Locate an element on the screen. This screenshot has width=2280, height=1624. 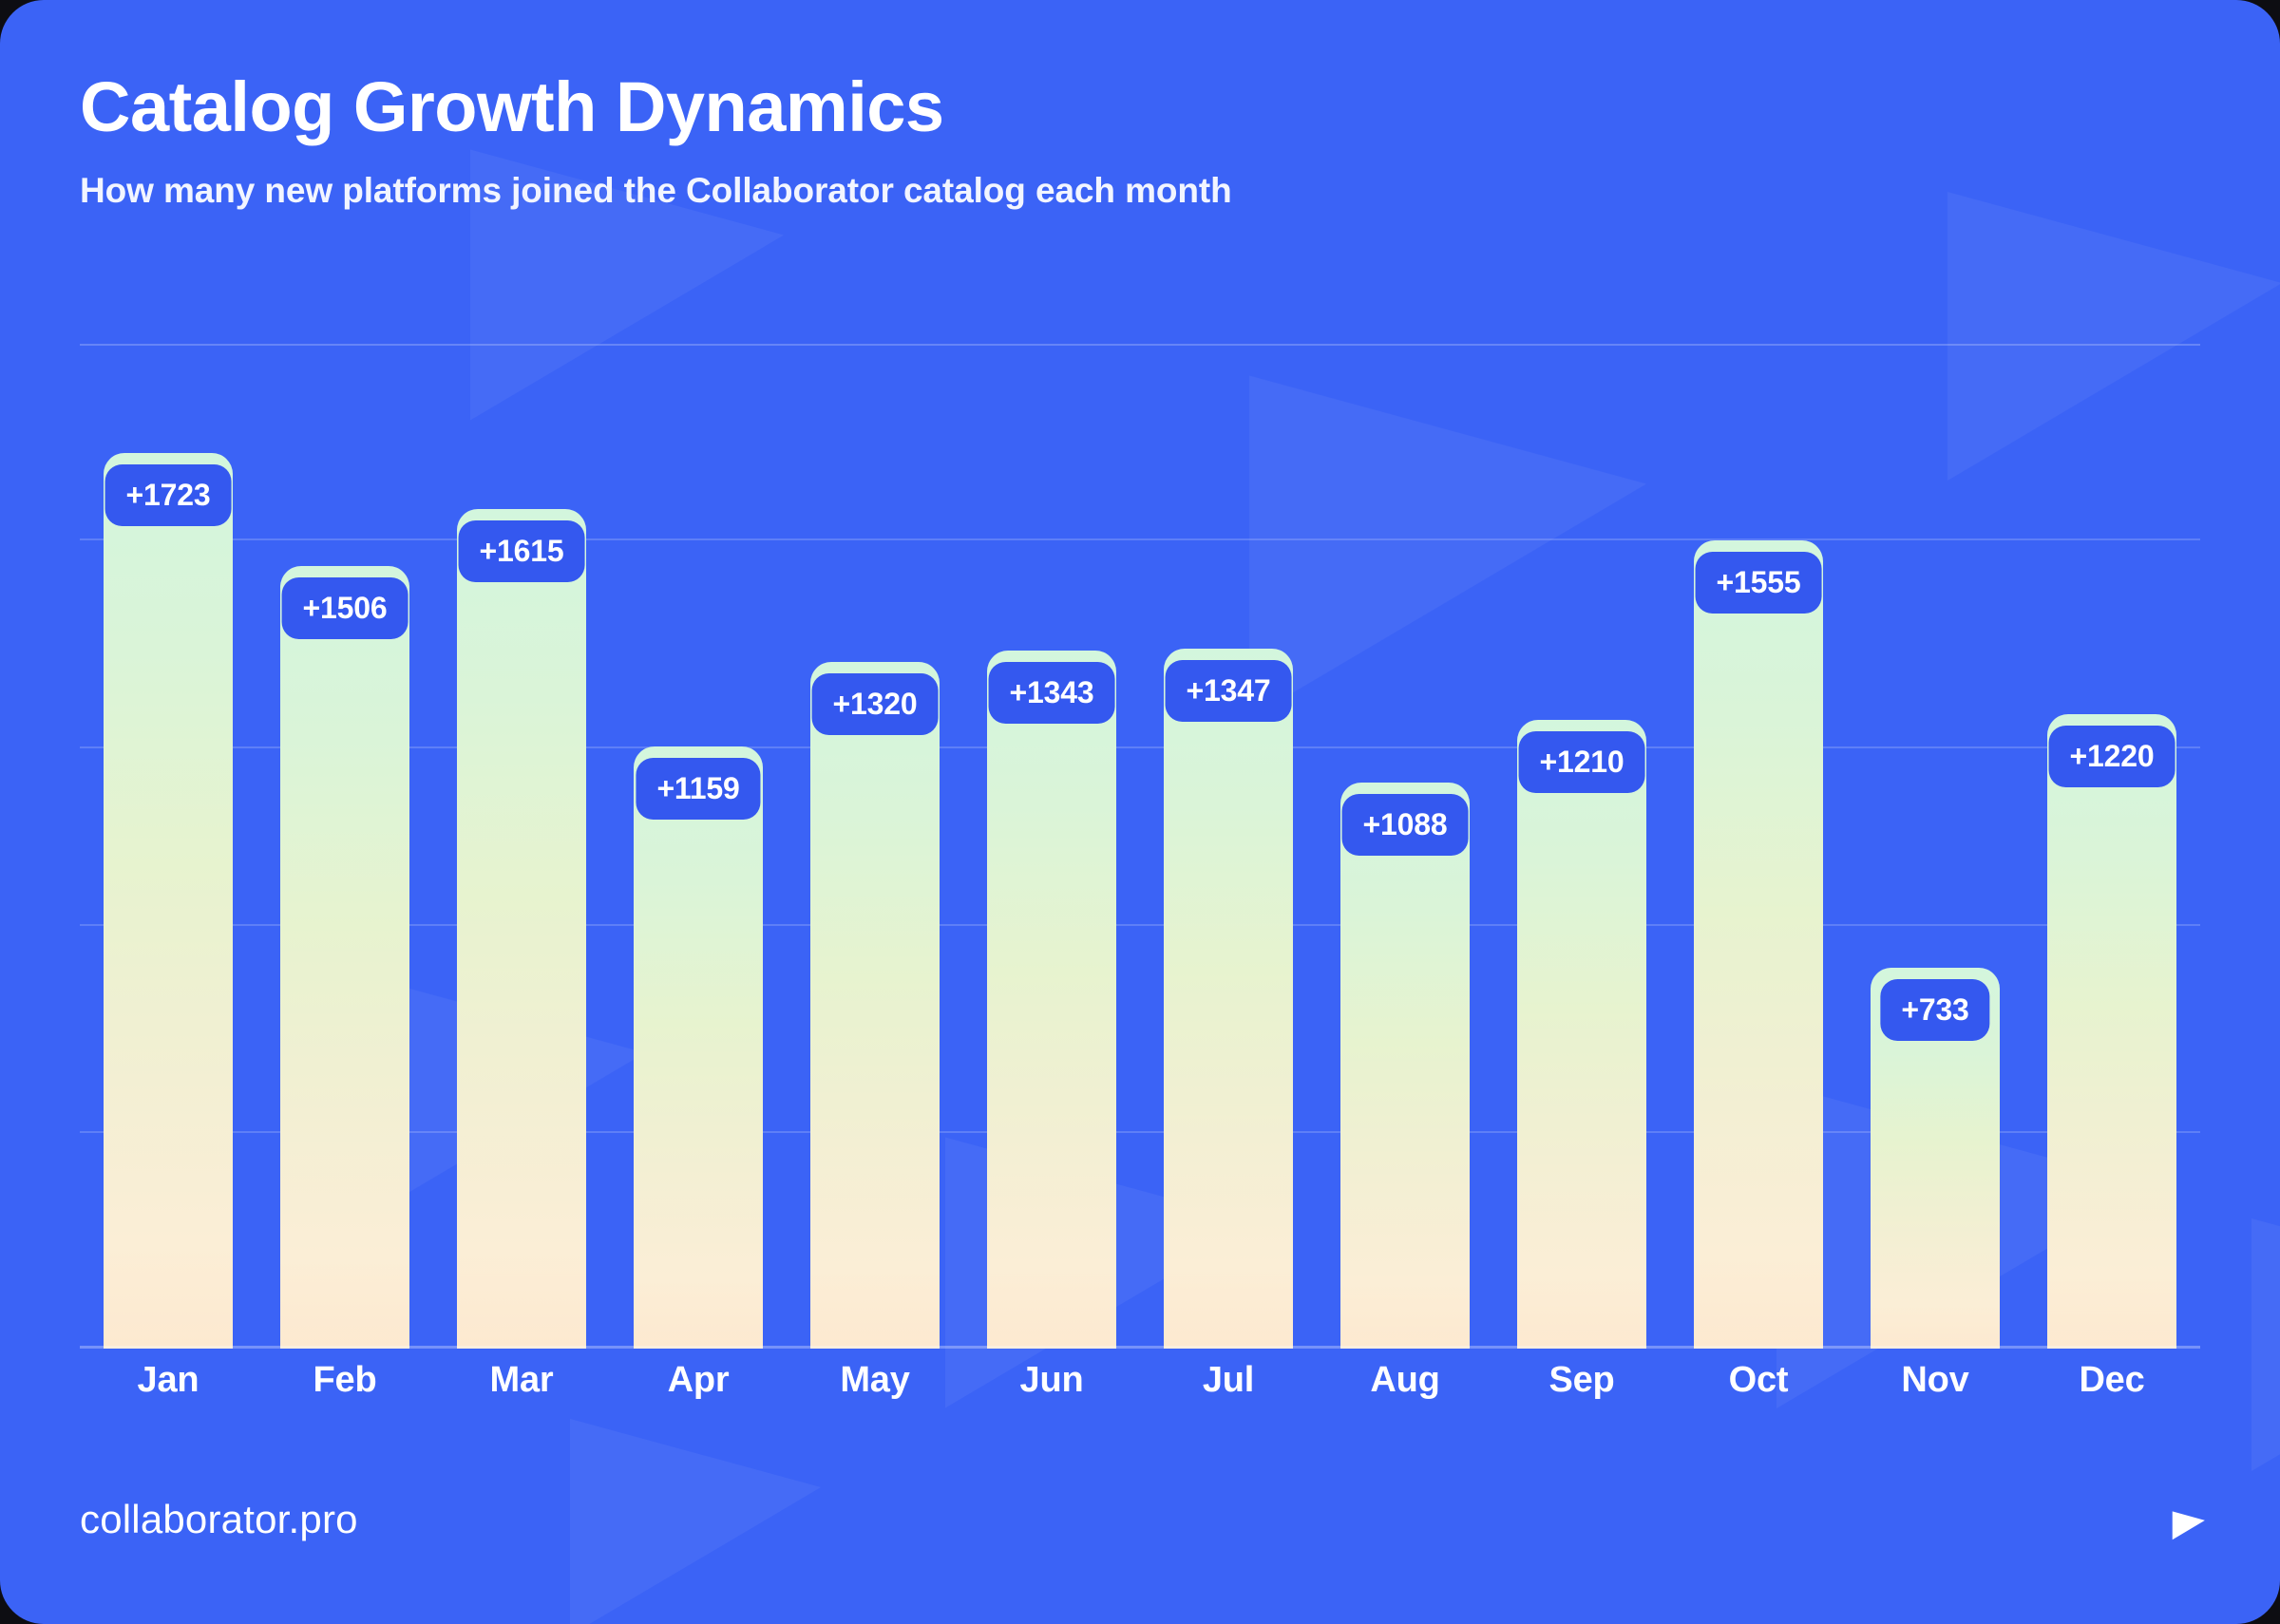
bar-slot: +1347 is located at coordinates (1228, 855).